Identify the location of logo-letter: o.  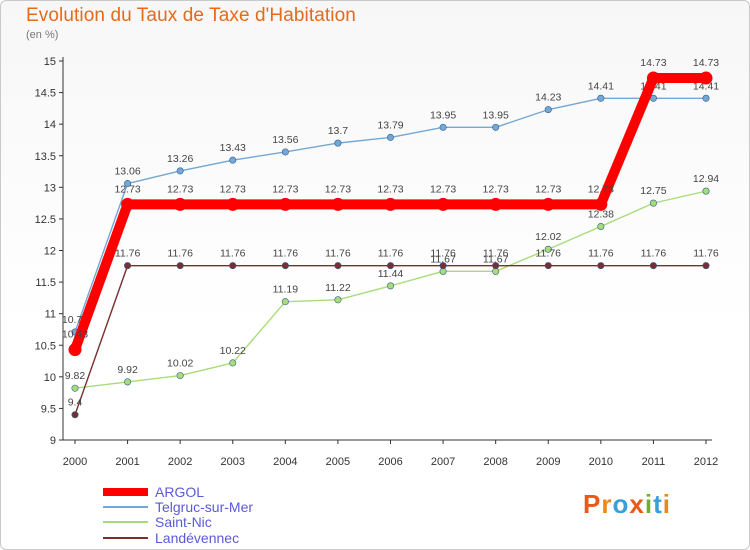
(621, 504).